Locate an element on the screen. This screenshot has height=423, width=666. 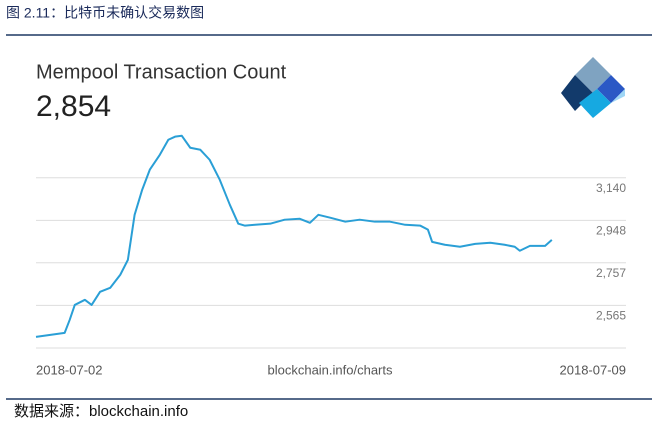
watermark: blockchain.info/charts is located at coordinates (330, 369).